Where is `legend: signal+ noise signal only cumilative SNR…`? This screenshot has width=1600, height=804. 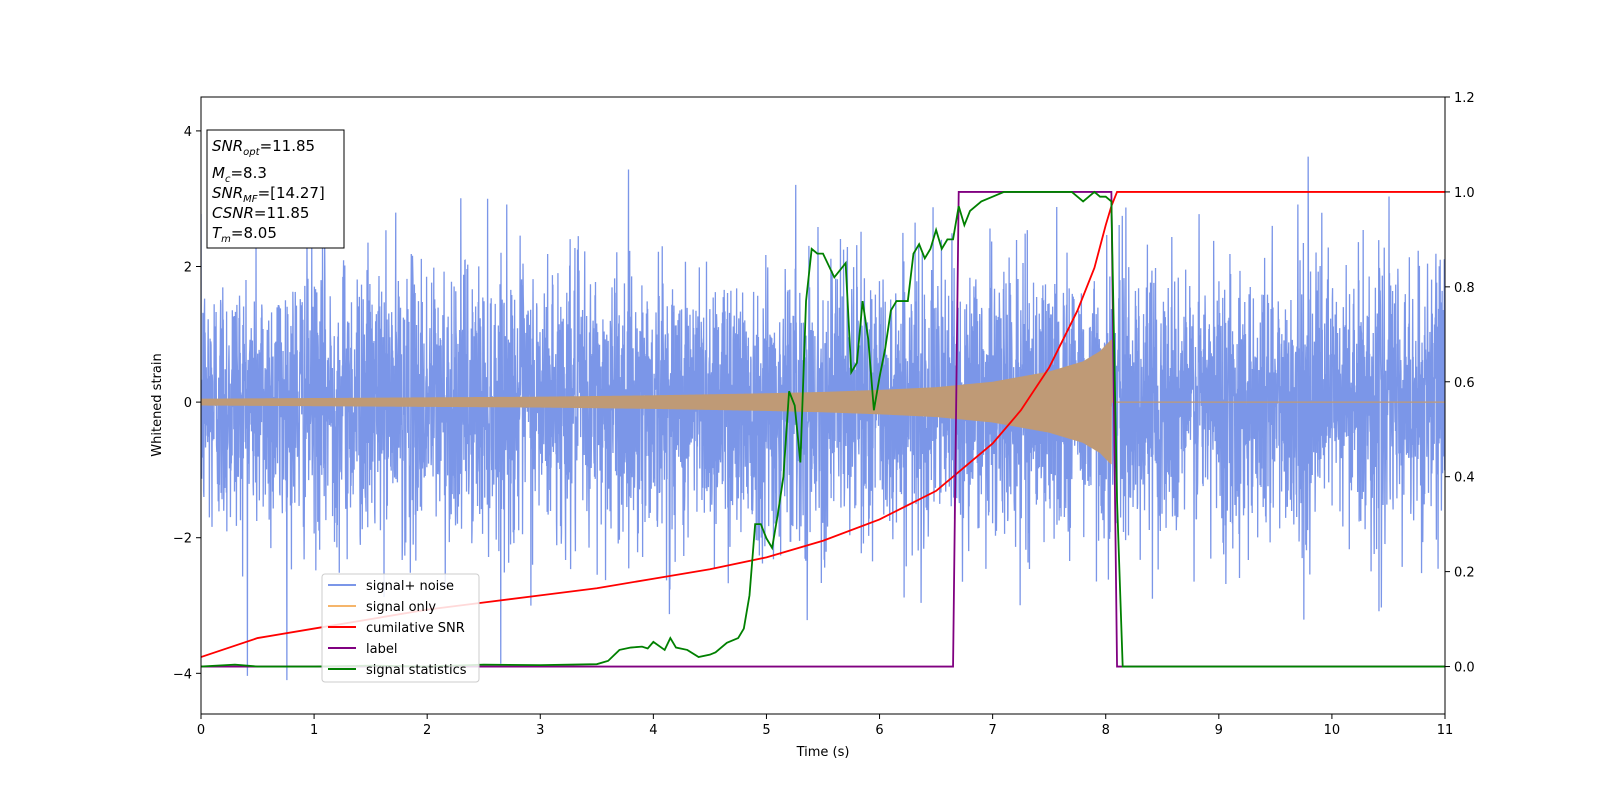 legend: signal+ noise signal only cumilative SNR… is located at coordinates (400, 628).